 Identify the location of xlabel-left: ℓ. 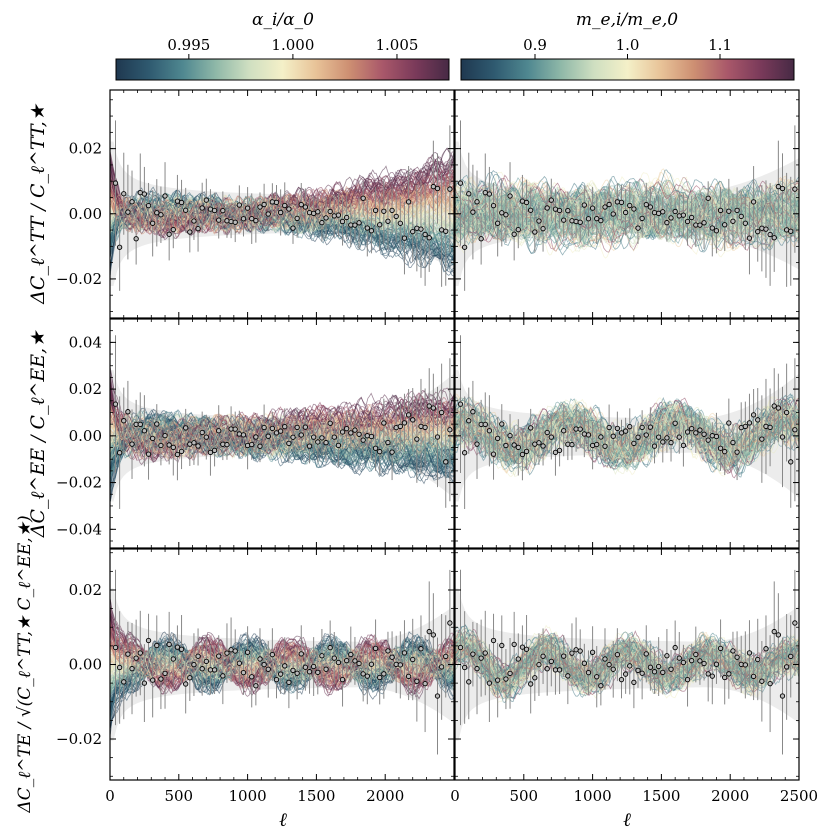
(283, 820).